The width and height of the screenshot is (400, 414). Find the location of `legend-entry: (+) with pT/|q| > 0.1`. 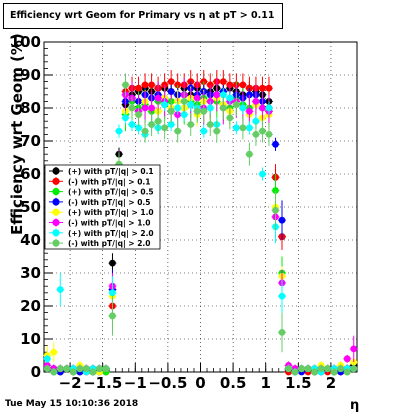

legend-entry: (+) with pT/|q| > 0.1 is located at coordinates (101, 172).